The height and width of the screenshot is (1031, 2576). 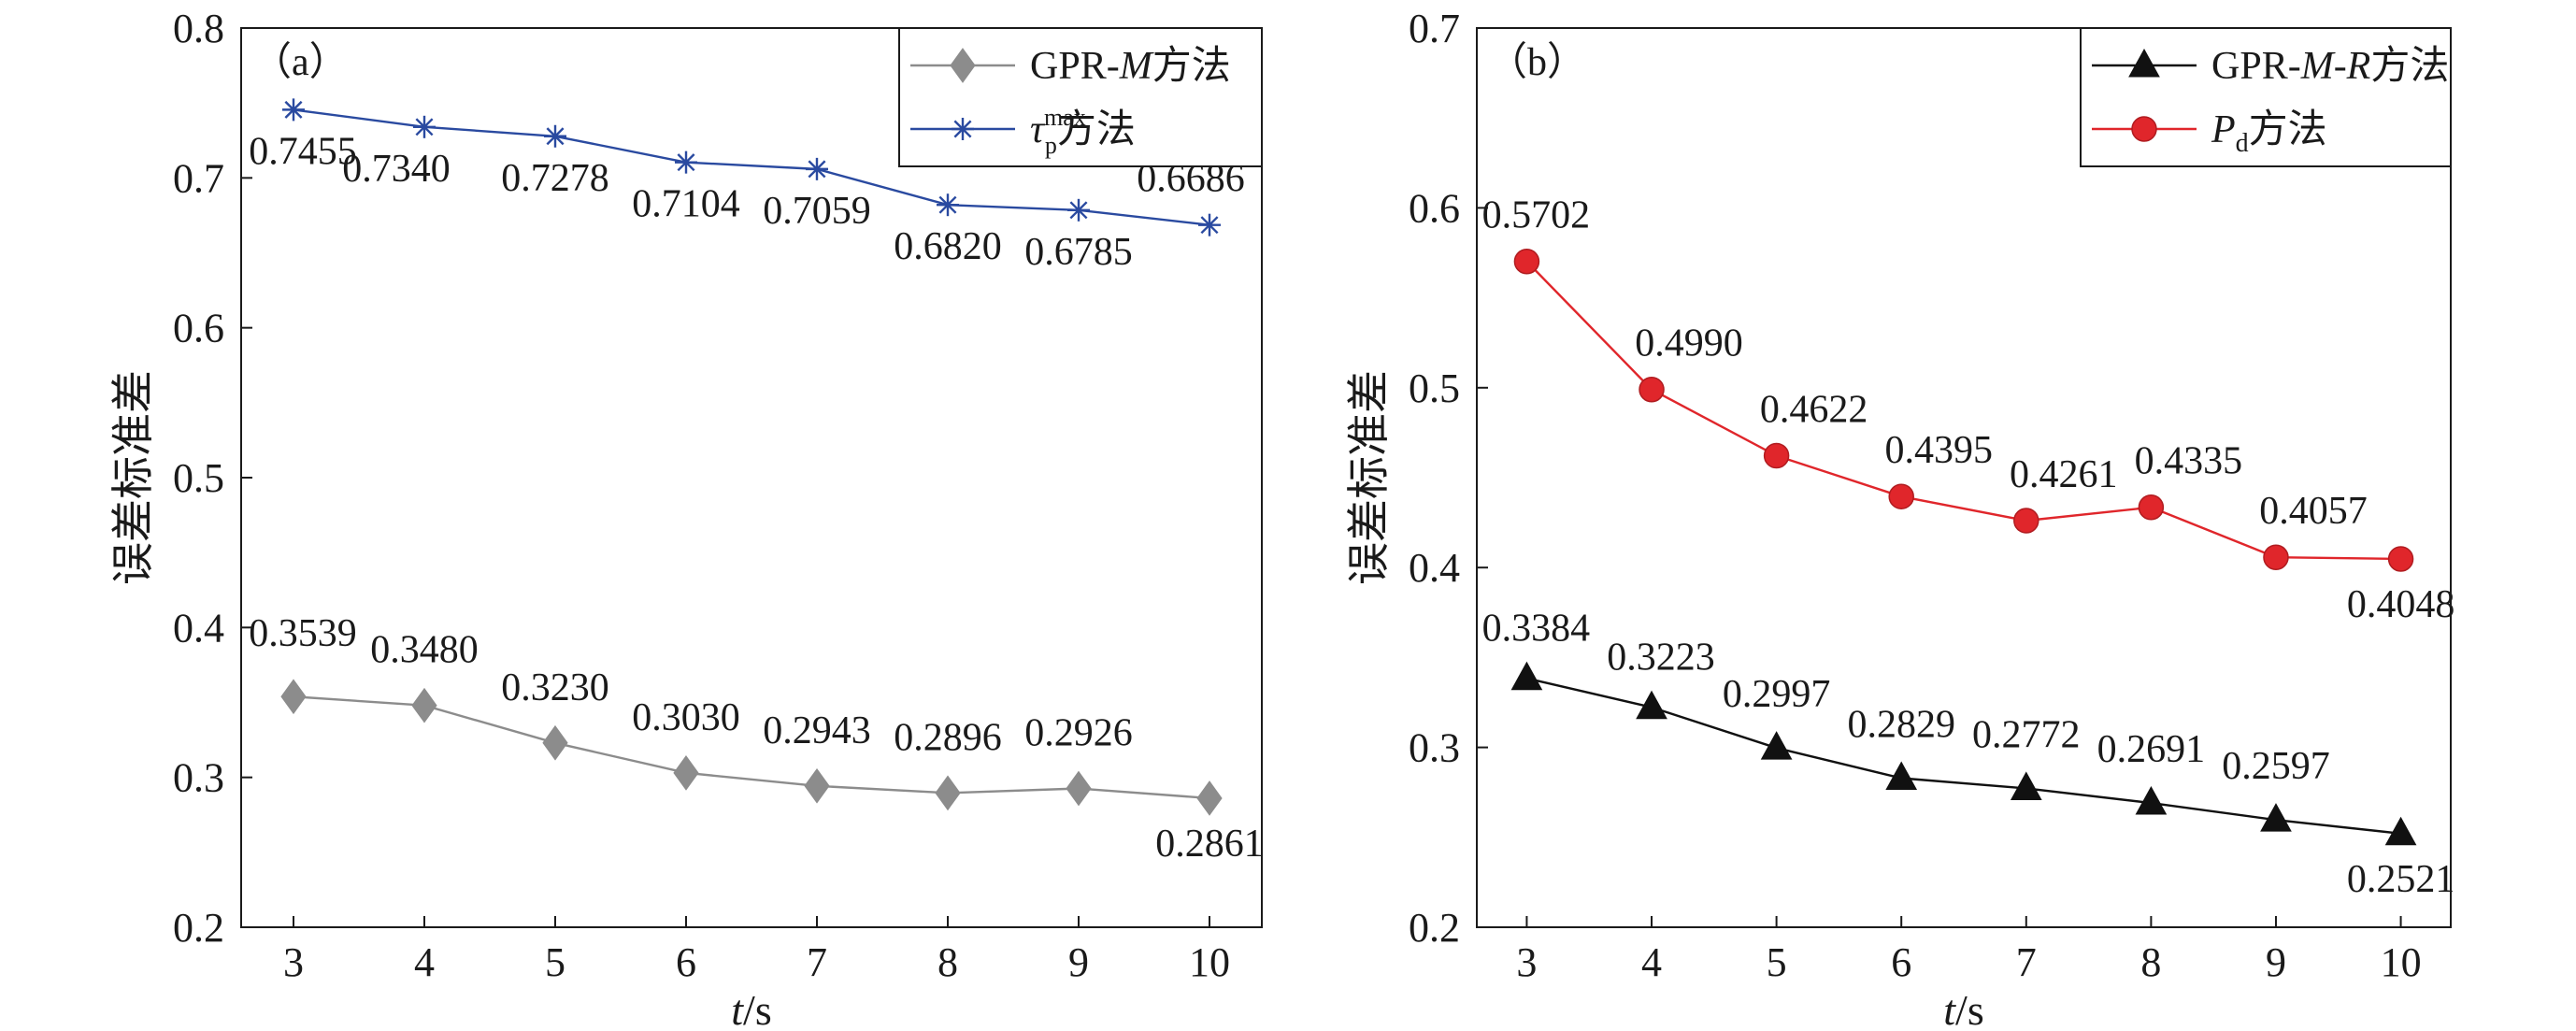 What do you see at coordinates (1070, 66) in the screenshot?
I see `legend-item-1: GPR-M方法` at bounding box center [1070, 66].